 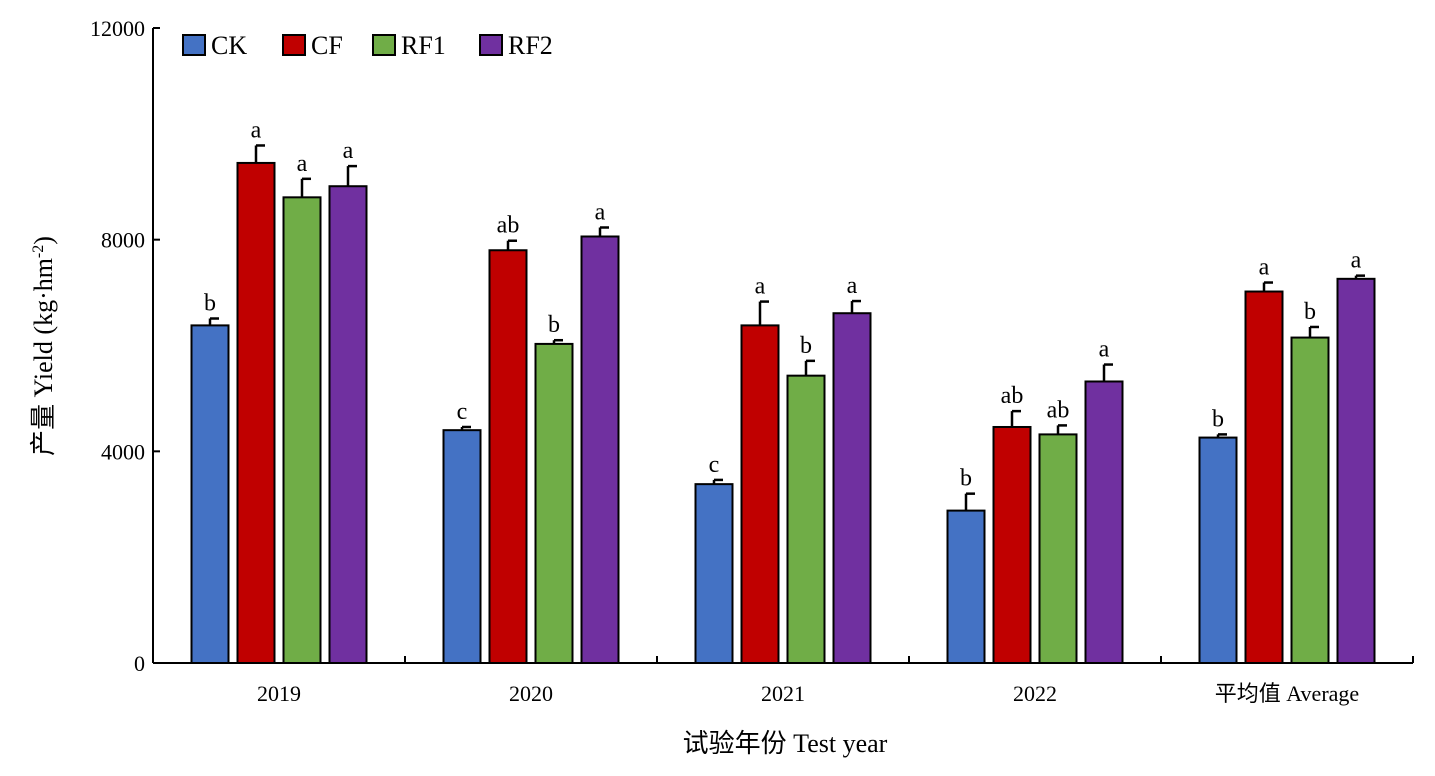 I want to click on y-tick-label: 4000, so click(x=123, y=451).